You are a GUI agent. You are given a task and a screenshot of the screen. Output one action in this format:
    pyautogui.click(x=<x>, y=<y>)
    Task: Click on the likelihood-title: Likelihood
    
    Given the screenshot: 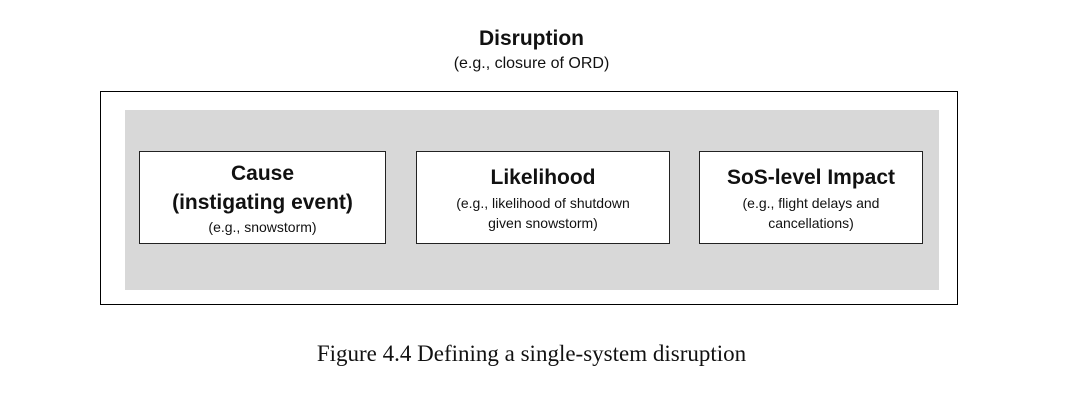 What is the action you would take?
    pyautogui.click(x=543, y=177)
    